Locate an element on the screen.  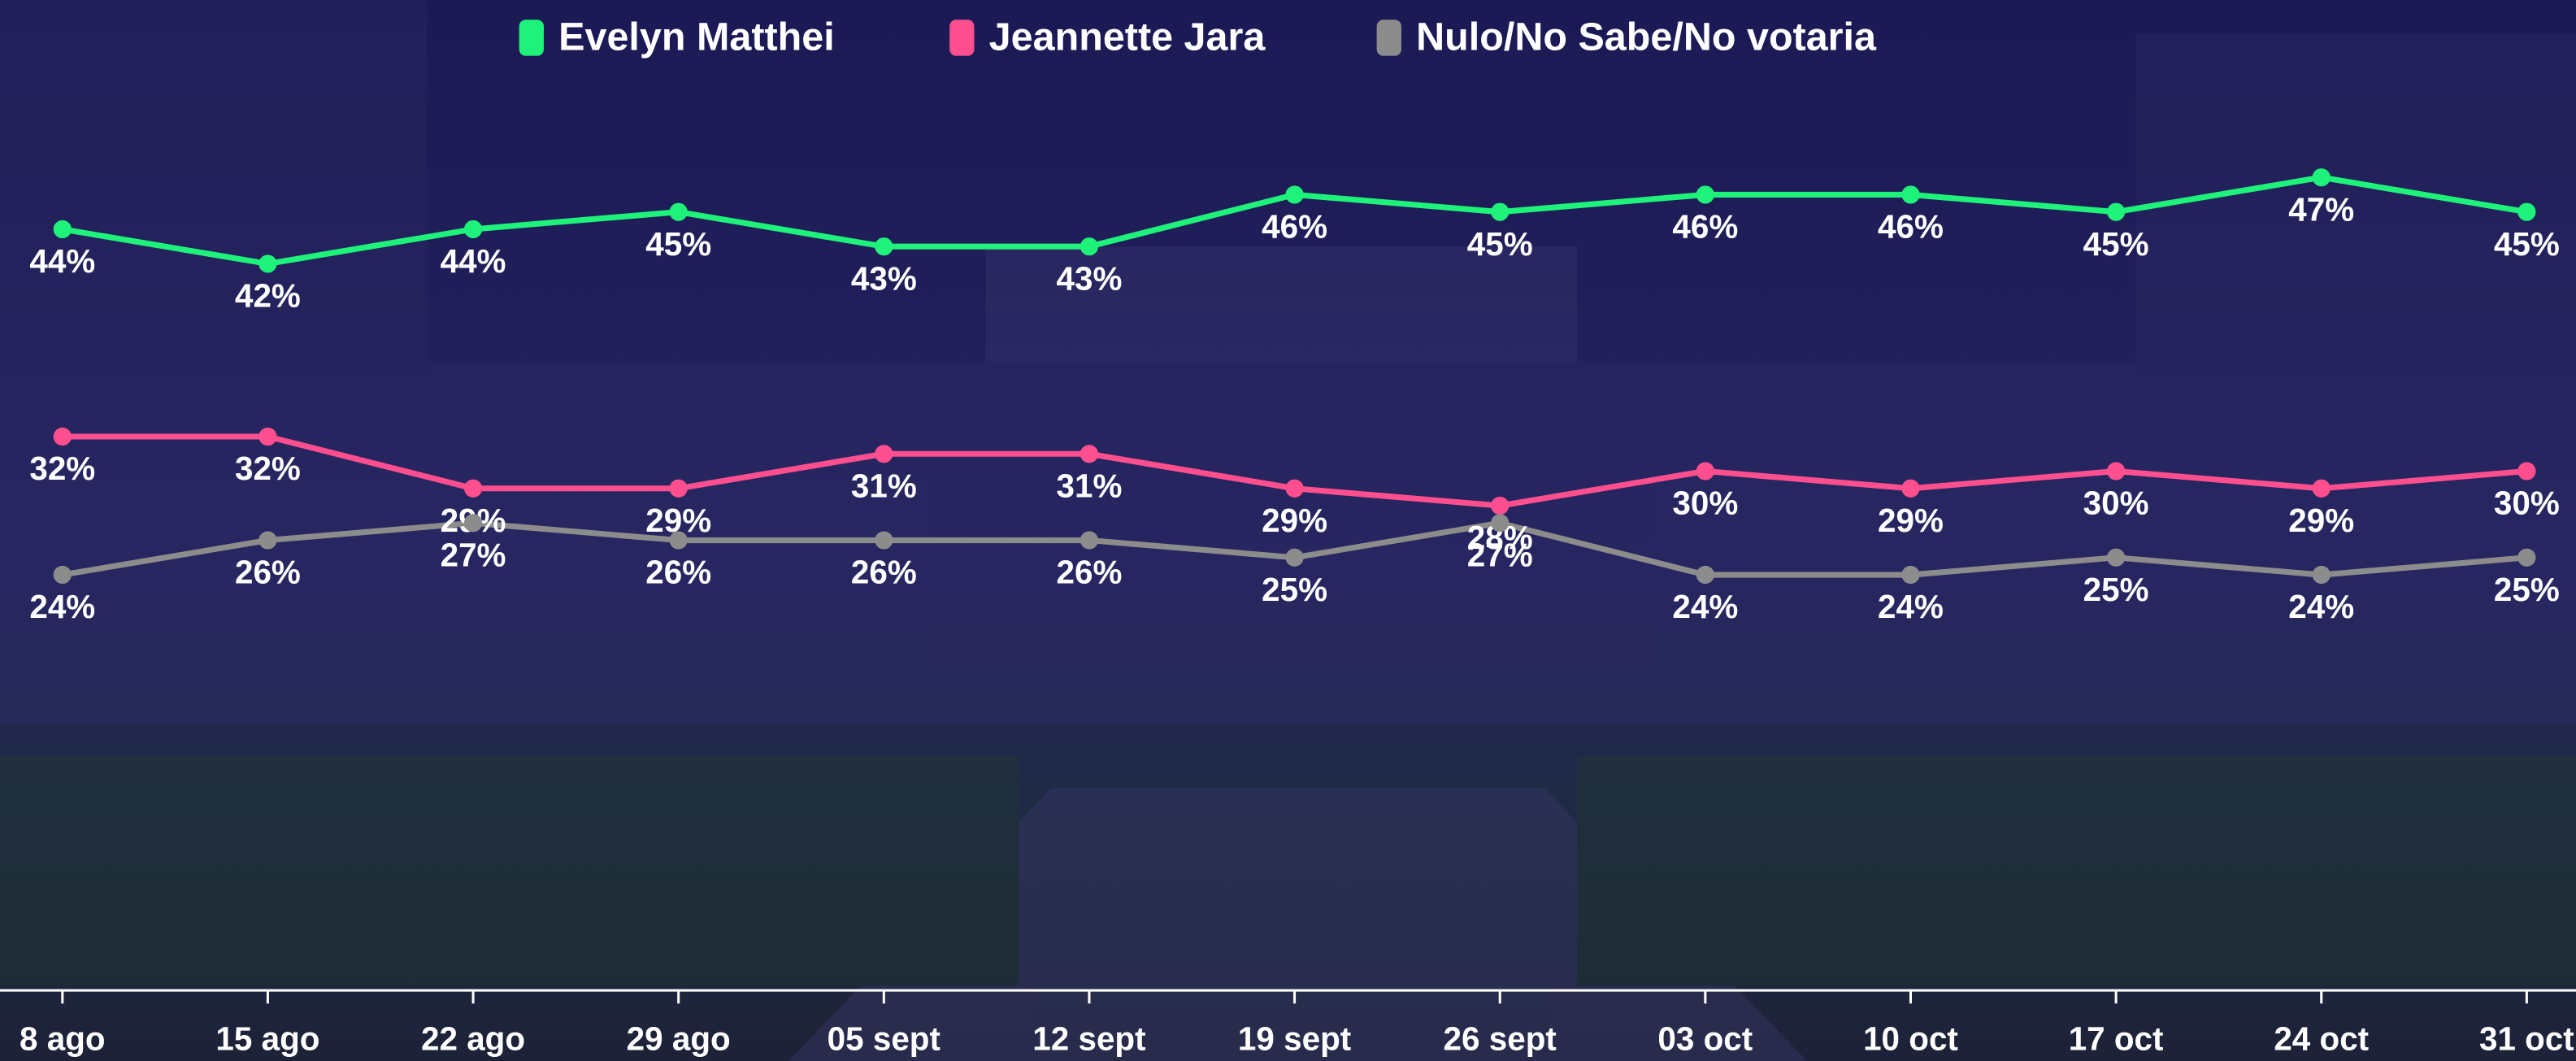
legend-label: Nulo/No Sabe/No votaria is located at coordinates (1646, 37).